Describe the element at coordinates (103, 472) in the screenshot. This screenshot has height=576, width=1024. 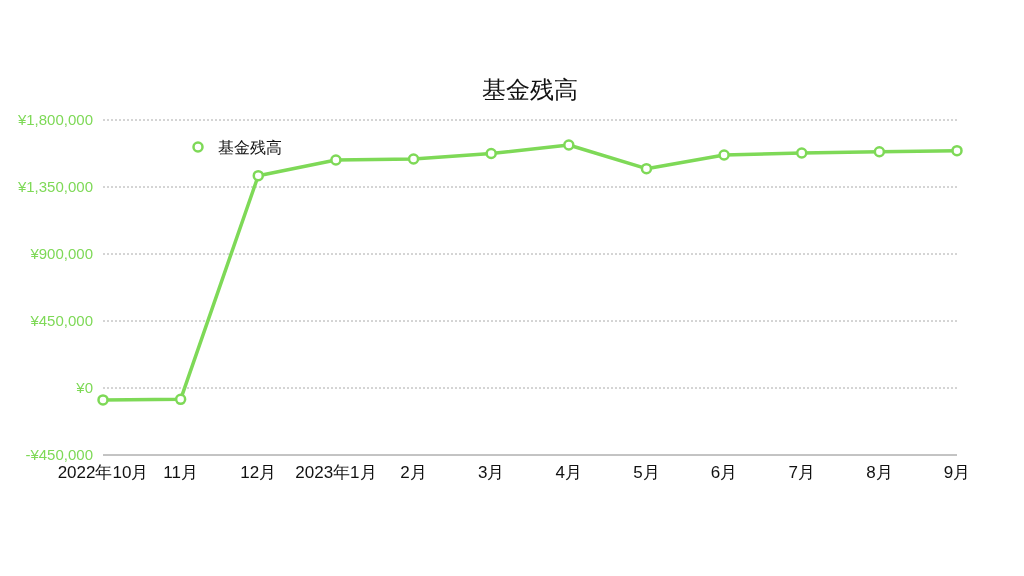
I see `x-tick-label: 2022年10月` at that location.